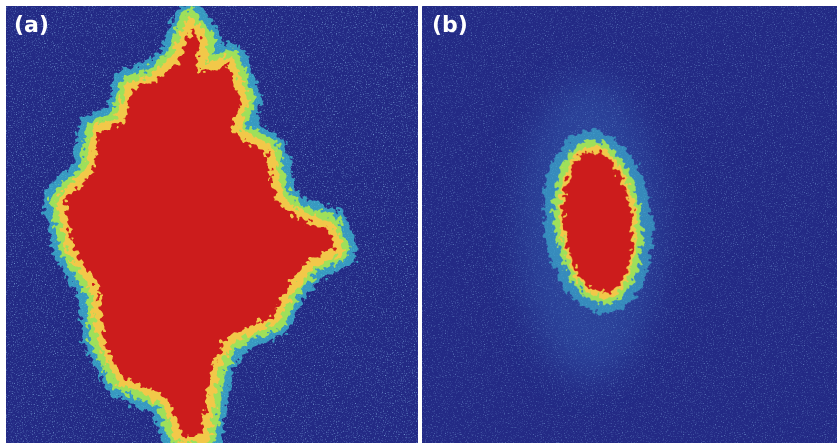 Image resolution: width=837 pixels, height=443 pixels. Describe the element at coordinates (31, 25) in the screenshot. I see `panel-label: (a)` at that location.